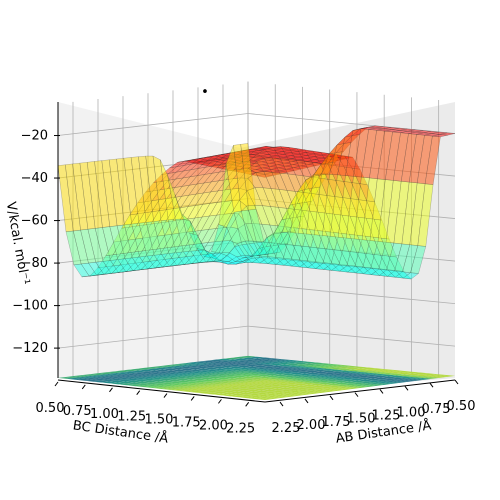 The width and height of the screenshot is (500, 500). I want to click on x-tick-mark, so click(56, 384).